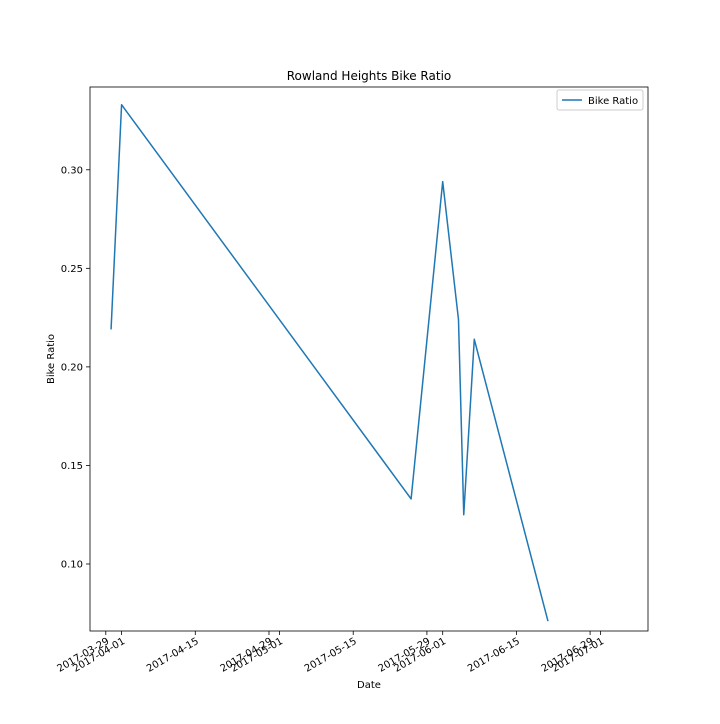  I want to click on legend-box, so click(600, 100).